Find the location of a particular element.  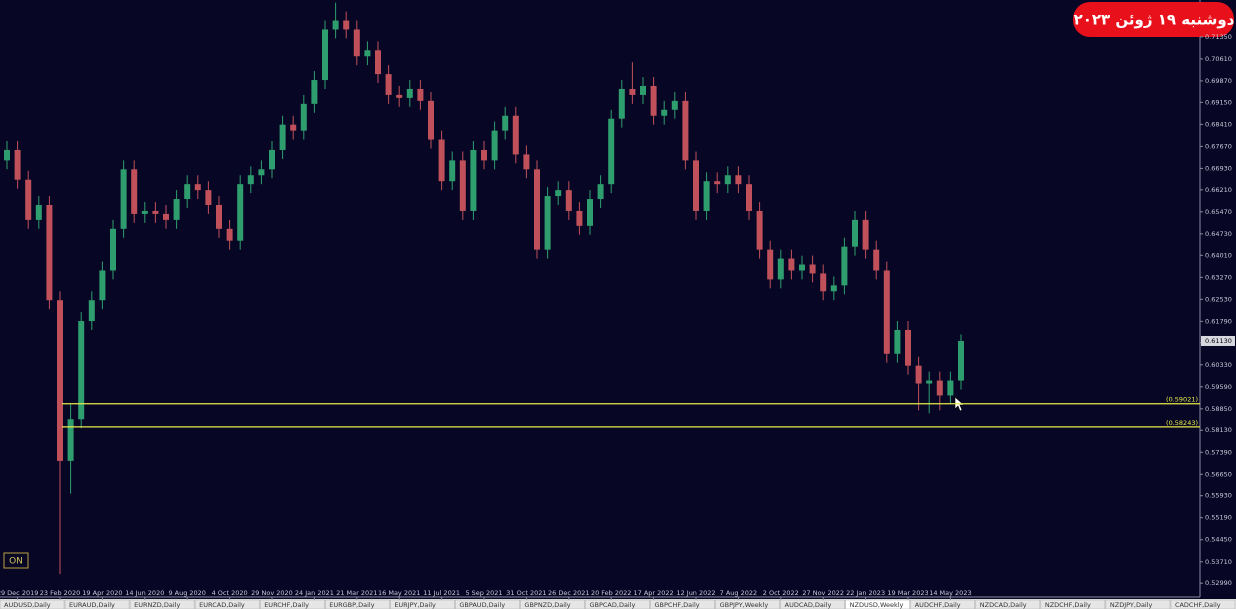

x-tick-label: 21 Mar 2021 is located at coordinates (356, 593).